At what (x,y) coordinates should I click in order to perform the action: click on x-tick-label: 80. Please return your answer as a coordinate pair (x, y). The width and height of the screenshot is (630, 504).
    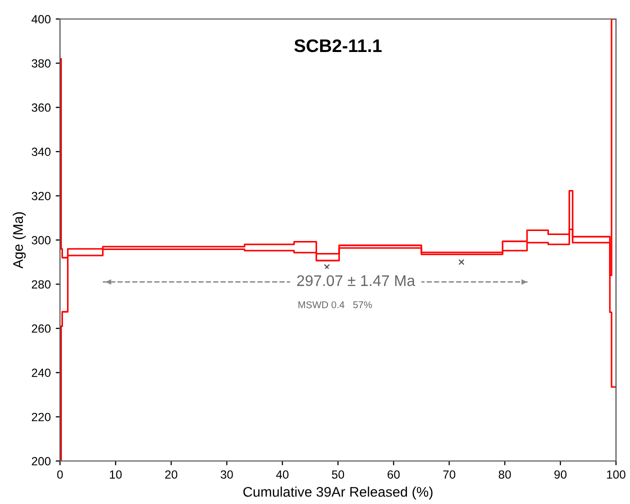
    Looking at the image, I should click on (504, 474).